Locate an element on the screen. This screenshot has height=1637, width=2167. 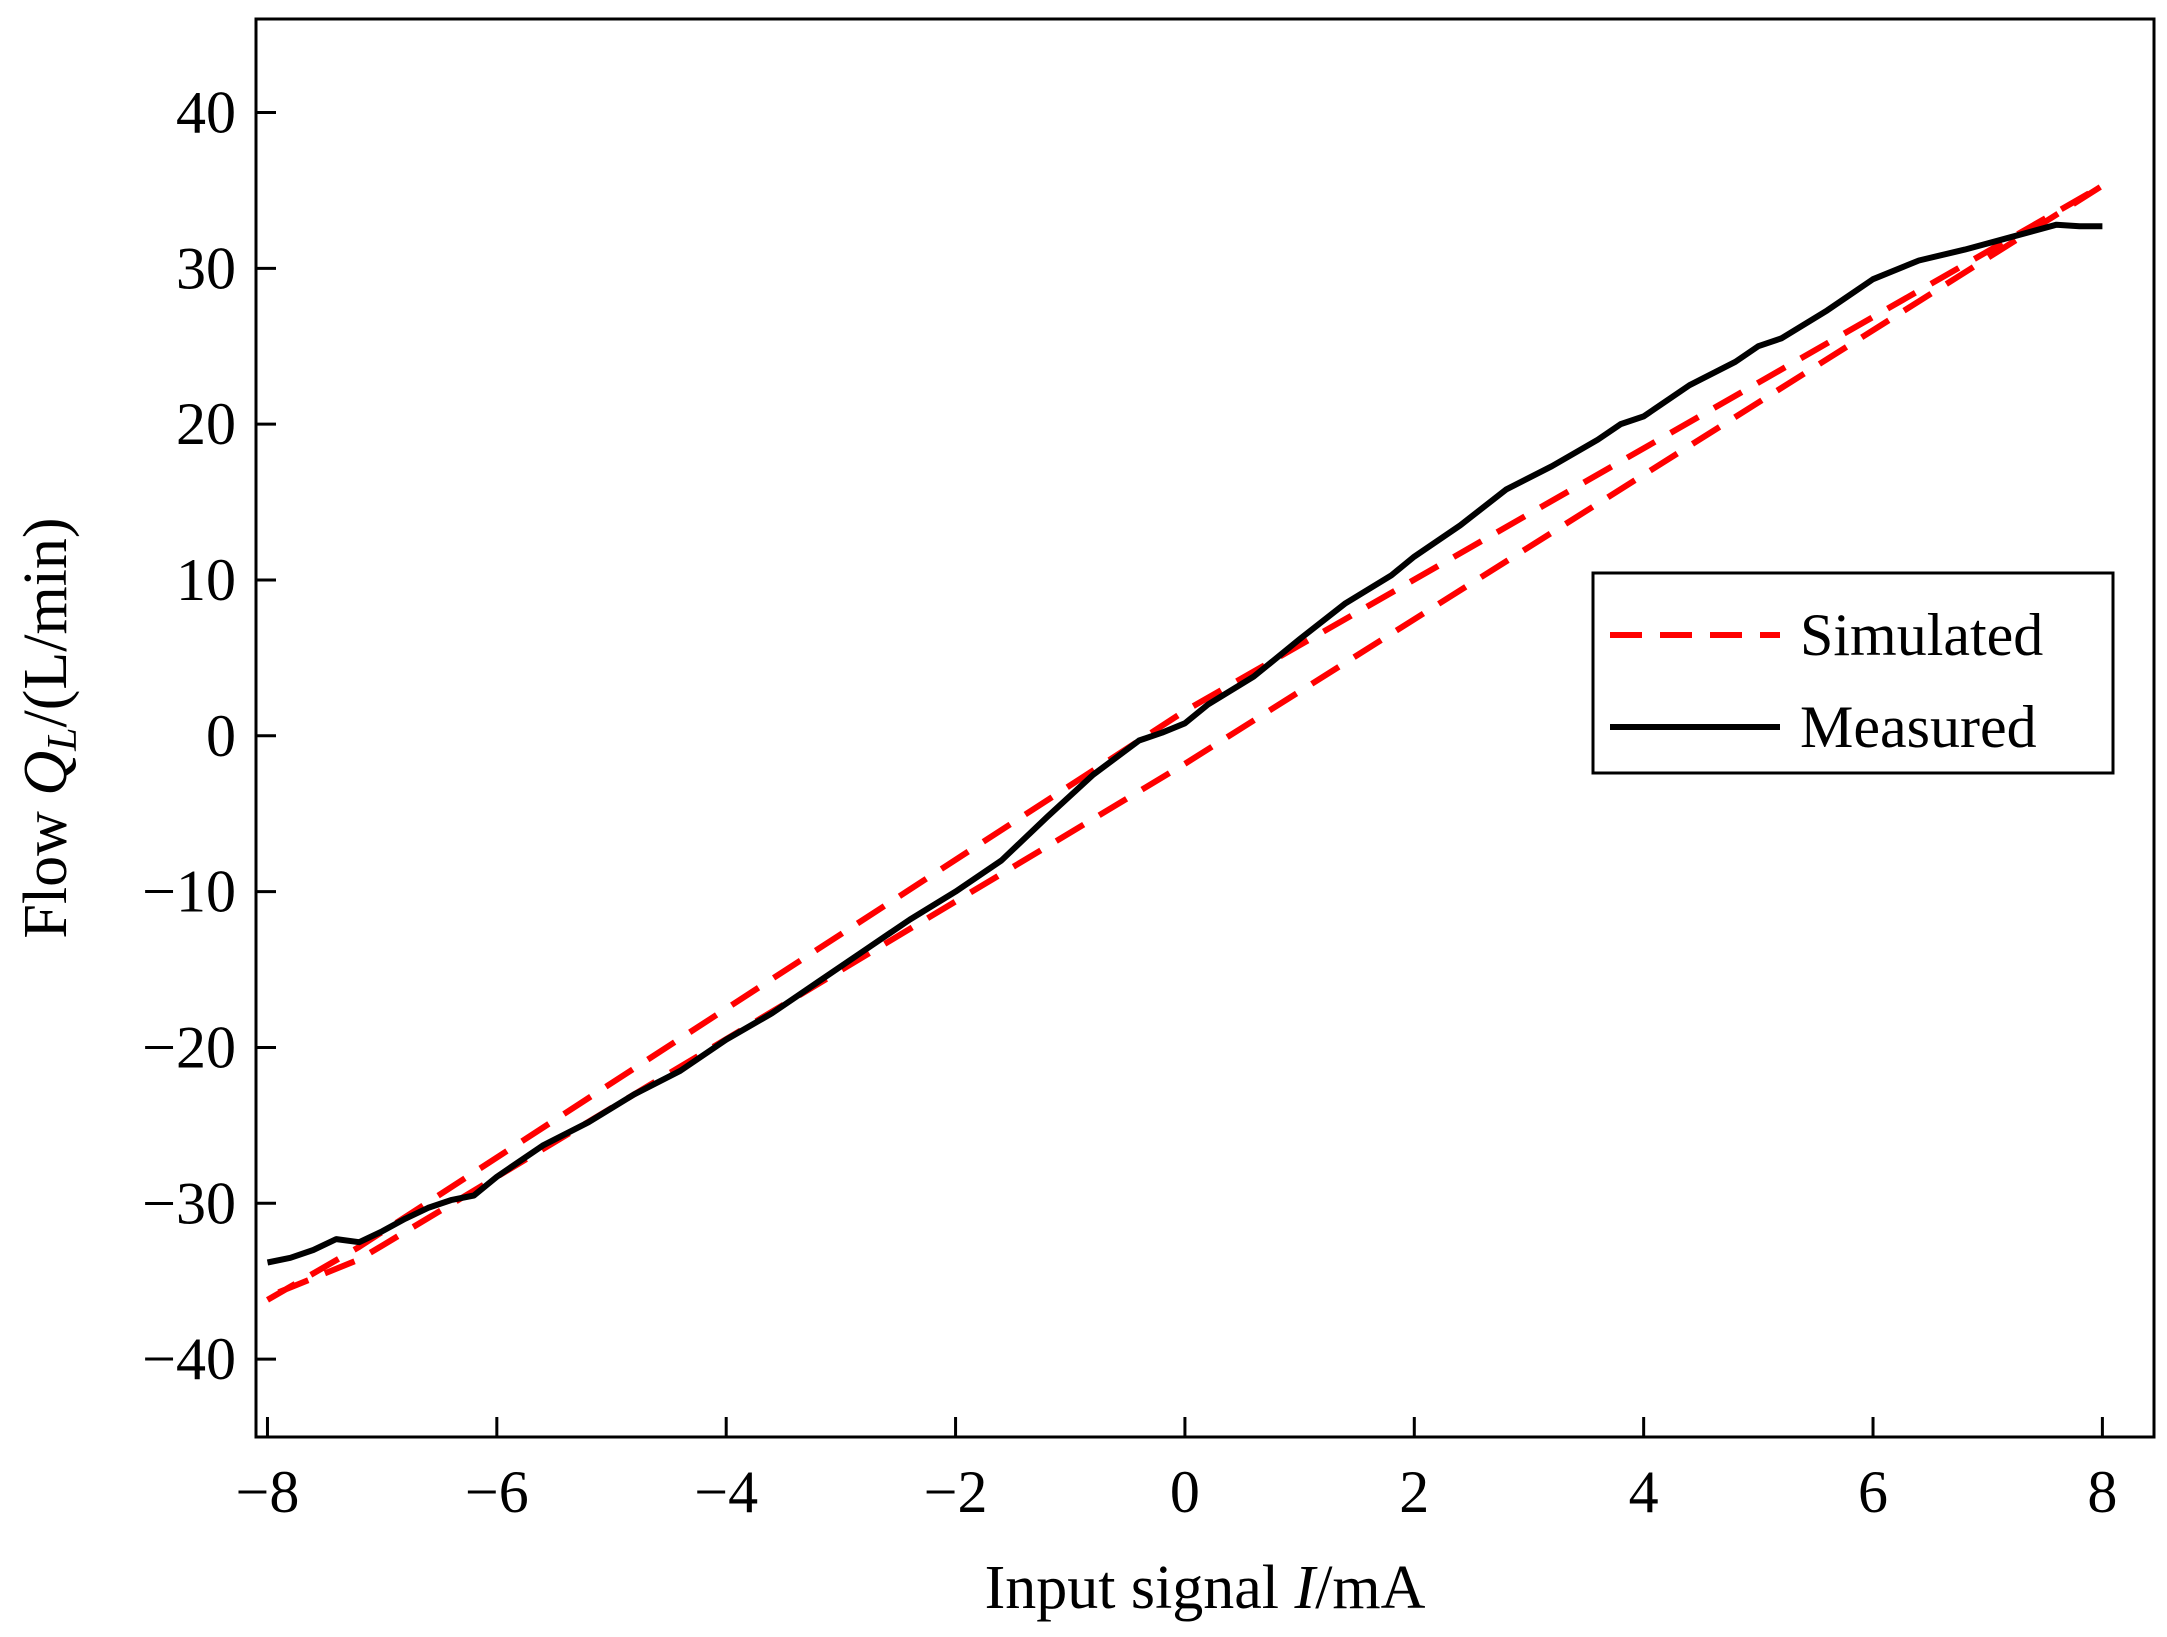
x-axis-title: Input signal I/mA is located at coordinates (1205, 1588).